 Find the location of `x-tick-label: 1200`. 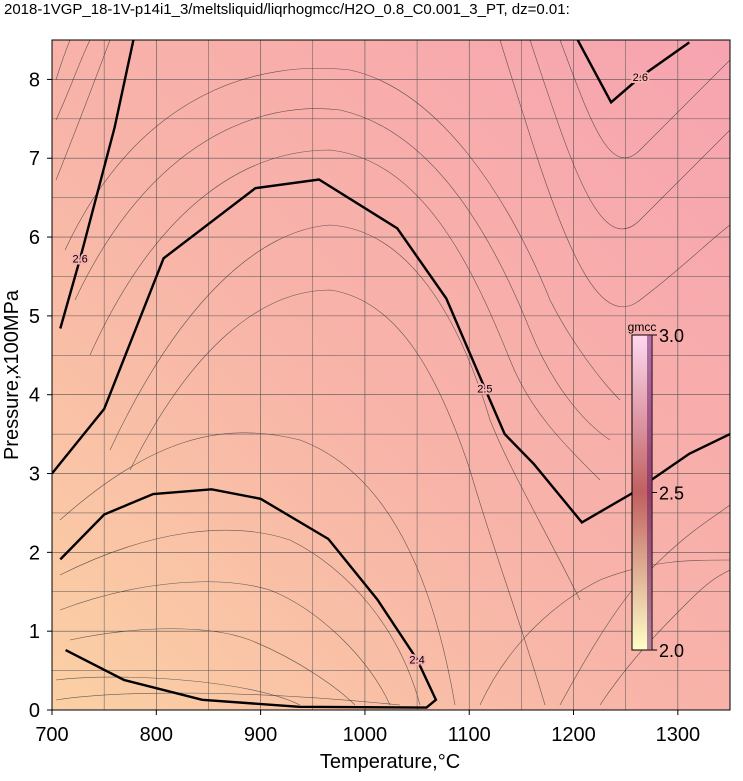

x-tick-label: 1200 is located at coordinates (573, 735).